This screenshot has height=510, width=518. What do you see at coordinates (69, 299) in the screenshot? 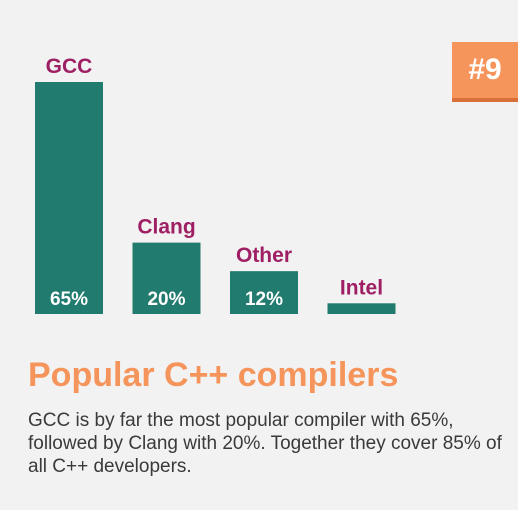
I see `value-label-gcc: 65%` at bounding box center [69, 299].